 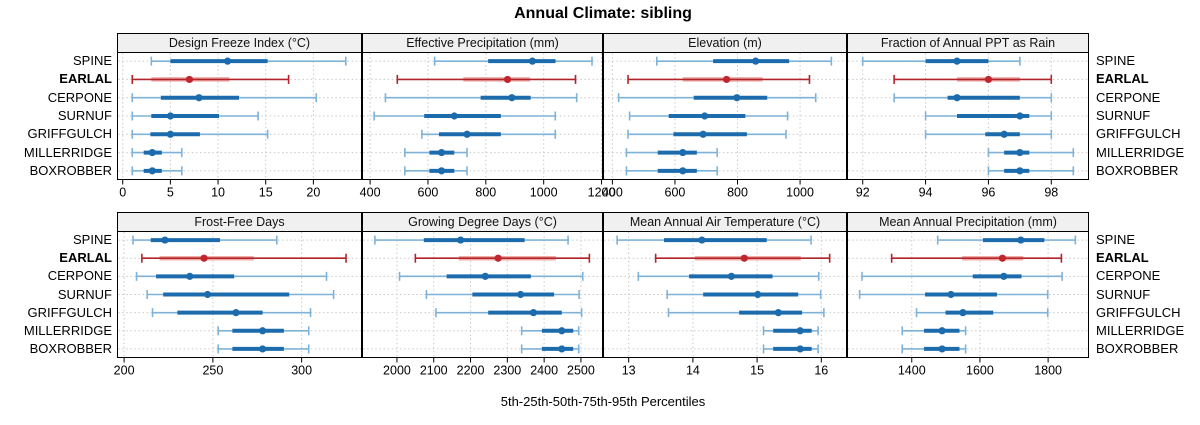 What do you see at coordinates (301, 371) in the screenshot?
I see `axis-tick-label: 300` at bounding box center [301, 371].